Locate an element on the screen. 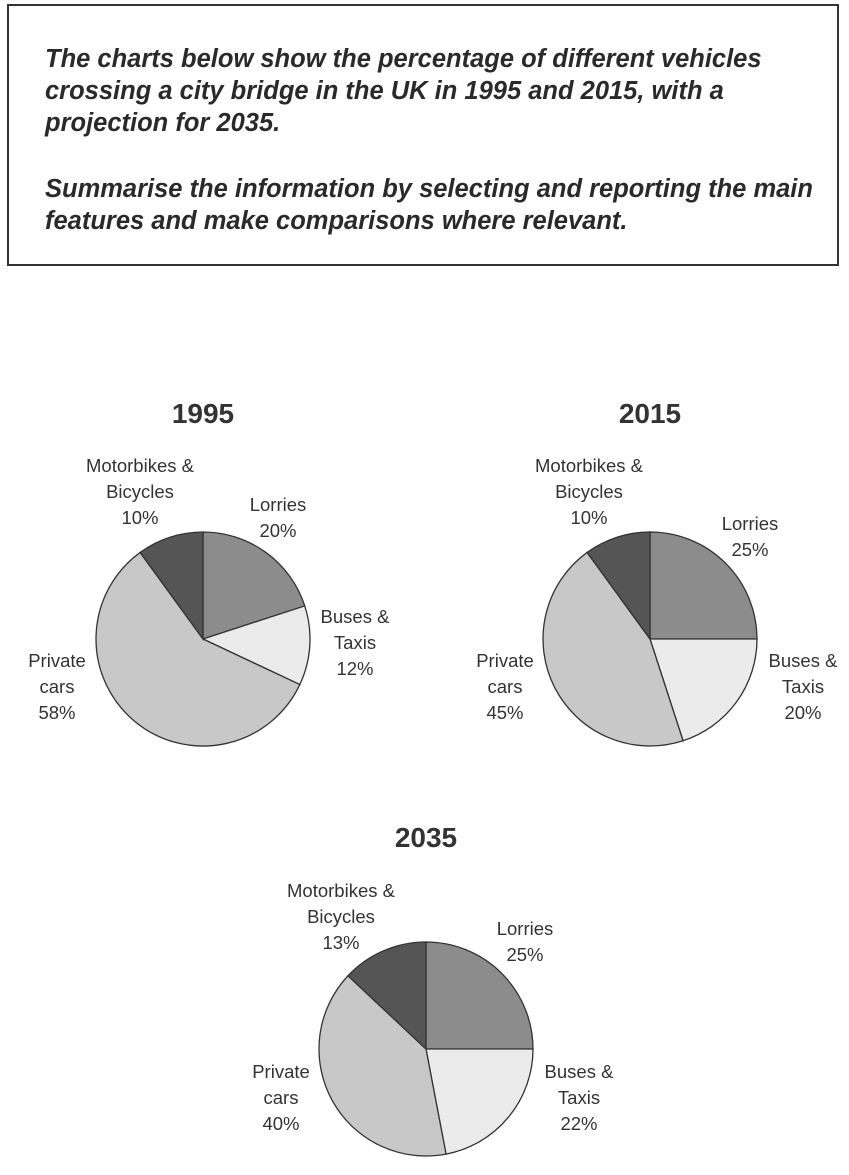 This screenshot has height=1175, width=849. chart-title: 2035 is located at coordinates (426, 837).